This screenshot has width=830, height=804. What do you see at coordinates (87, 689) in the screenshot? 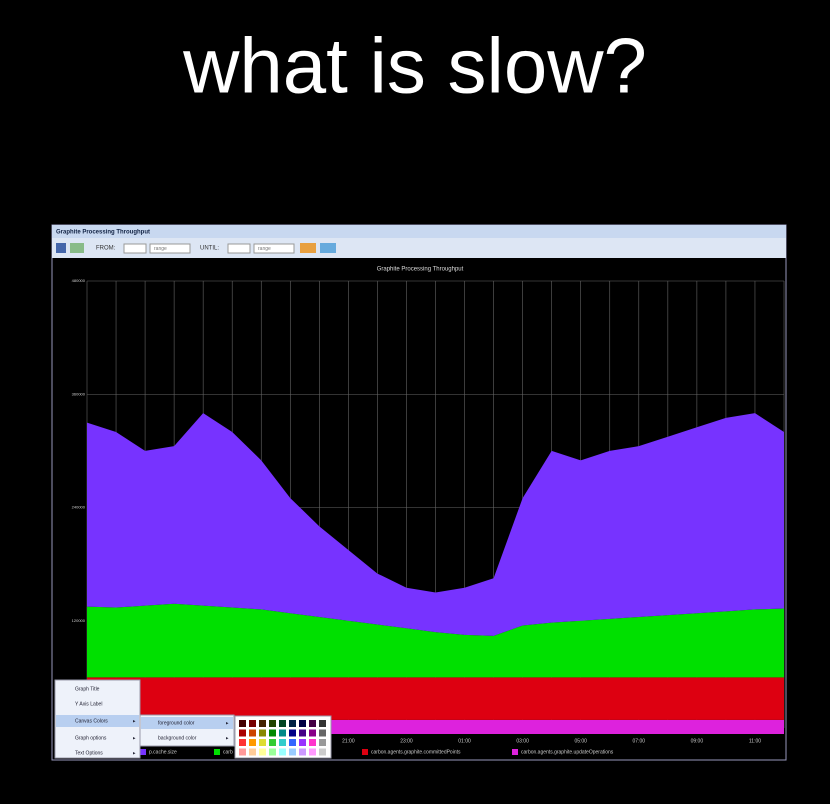
I see `menu-item: Graph Title` at bounding box center [87, 689].